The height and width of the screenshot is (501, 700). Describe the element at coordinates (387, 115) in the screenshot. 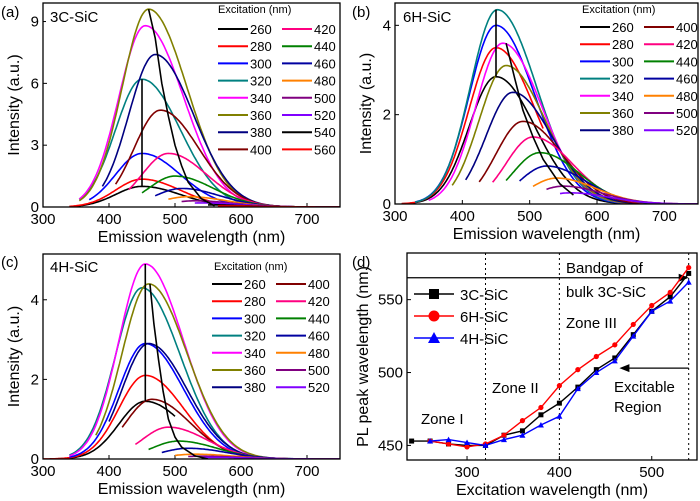

I see `y-tick-label: 2` at that location.